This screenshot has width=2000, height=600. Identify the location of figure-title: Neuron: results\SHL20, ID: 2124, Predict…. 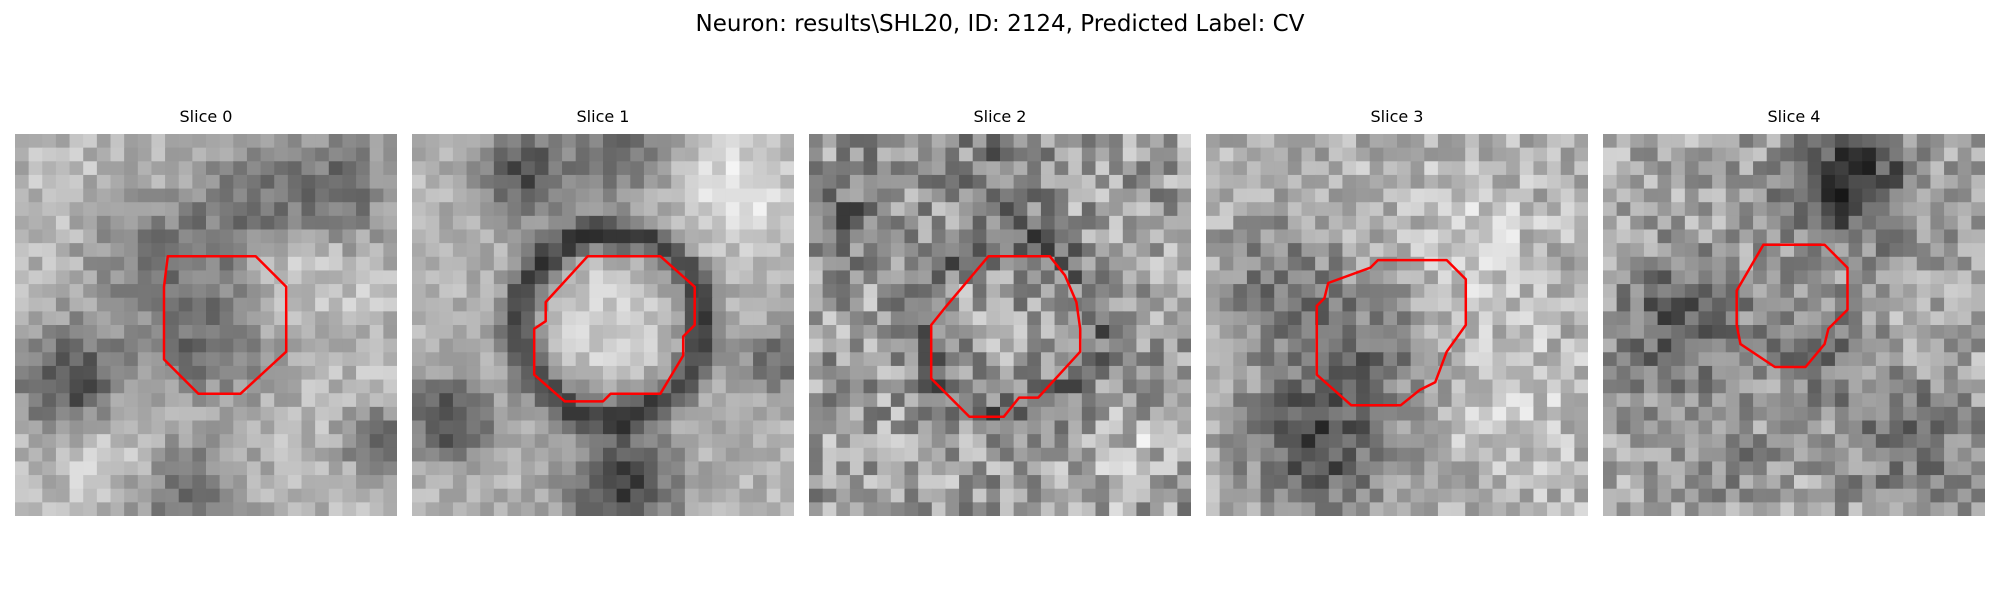
(1000, 24).